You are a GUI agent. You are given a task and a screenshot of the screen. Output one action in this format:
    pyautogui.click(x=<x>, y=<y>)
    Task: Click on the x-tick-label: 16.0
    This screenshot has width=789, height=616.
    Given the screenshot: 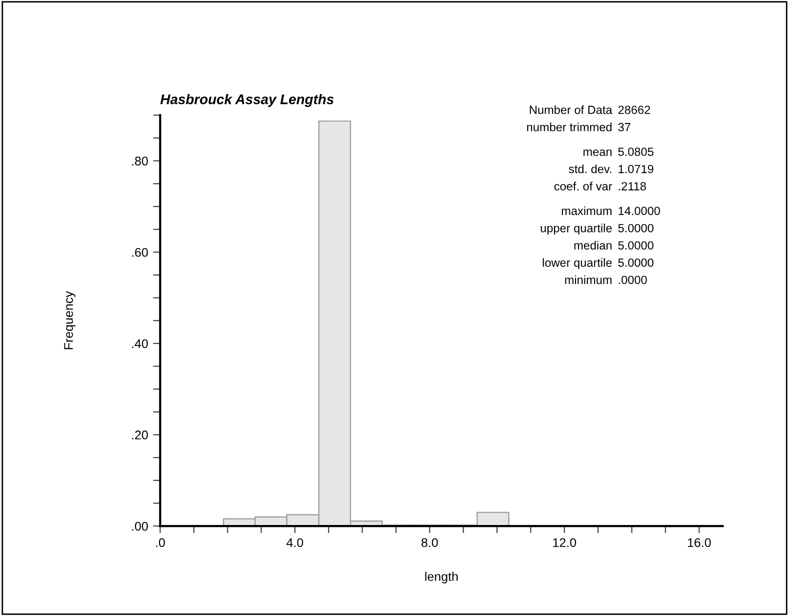 What is the action you would take?
    pyautogui.click(x=699, y=543)
    